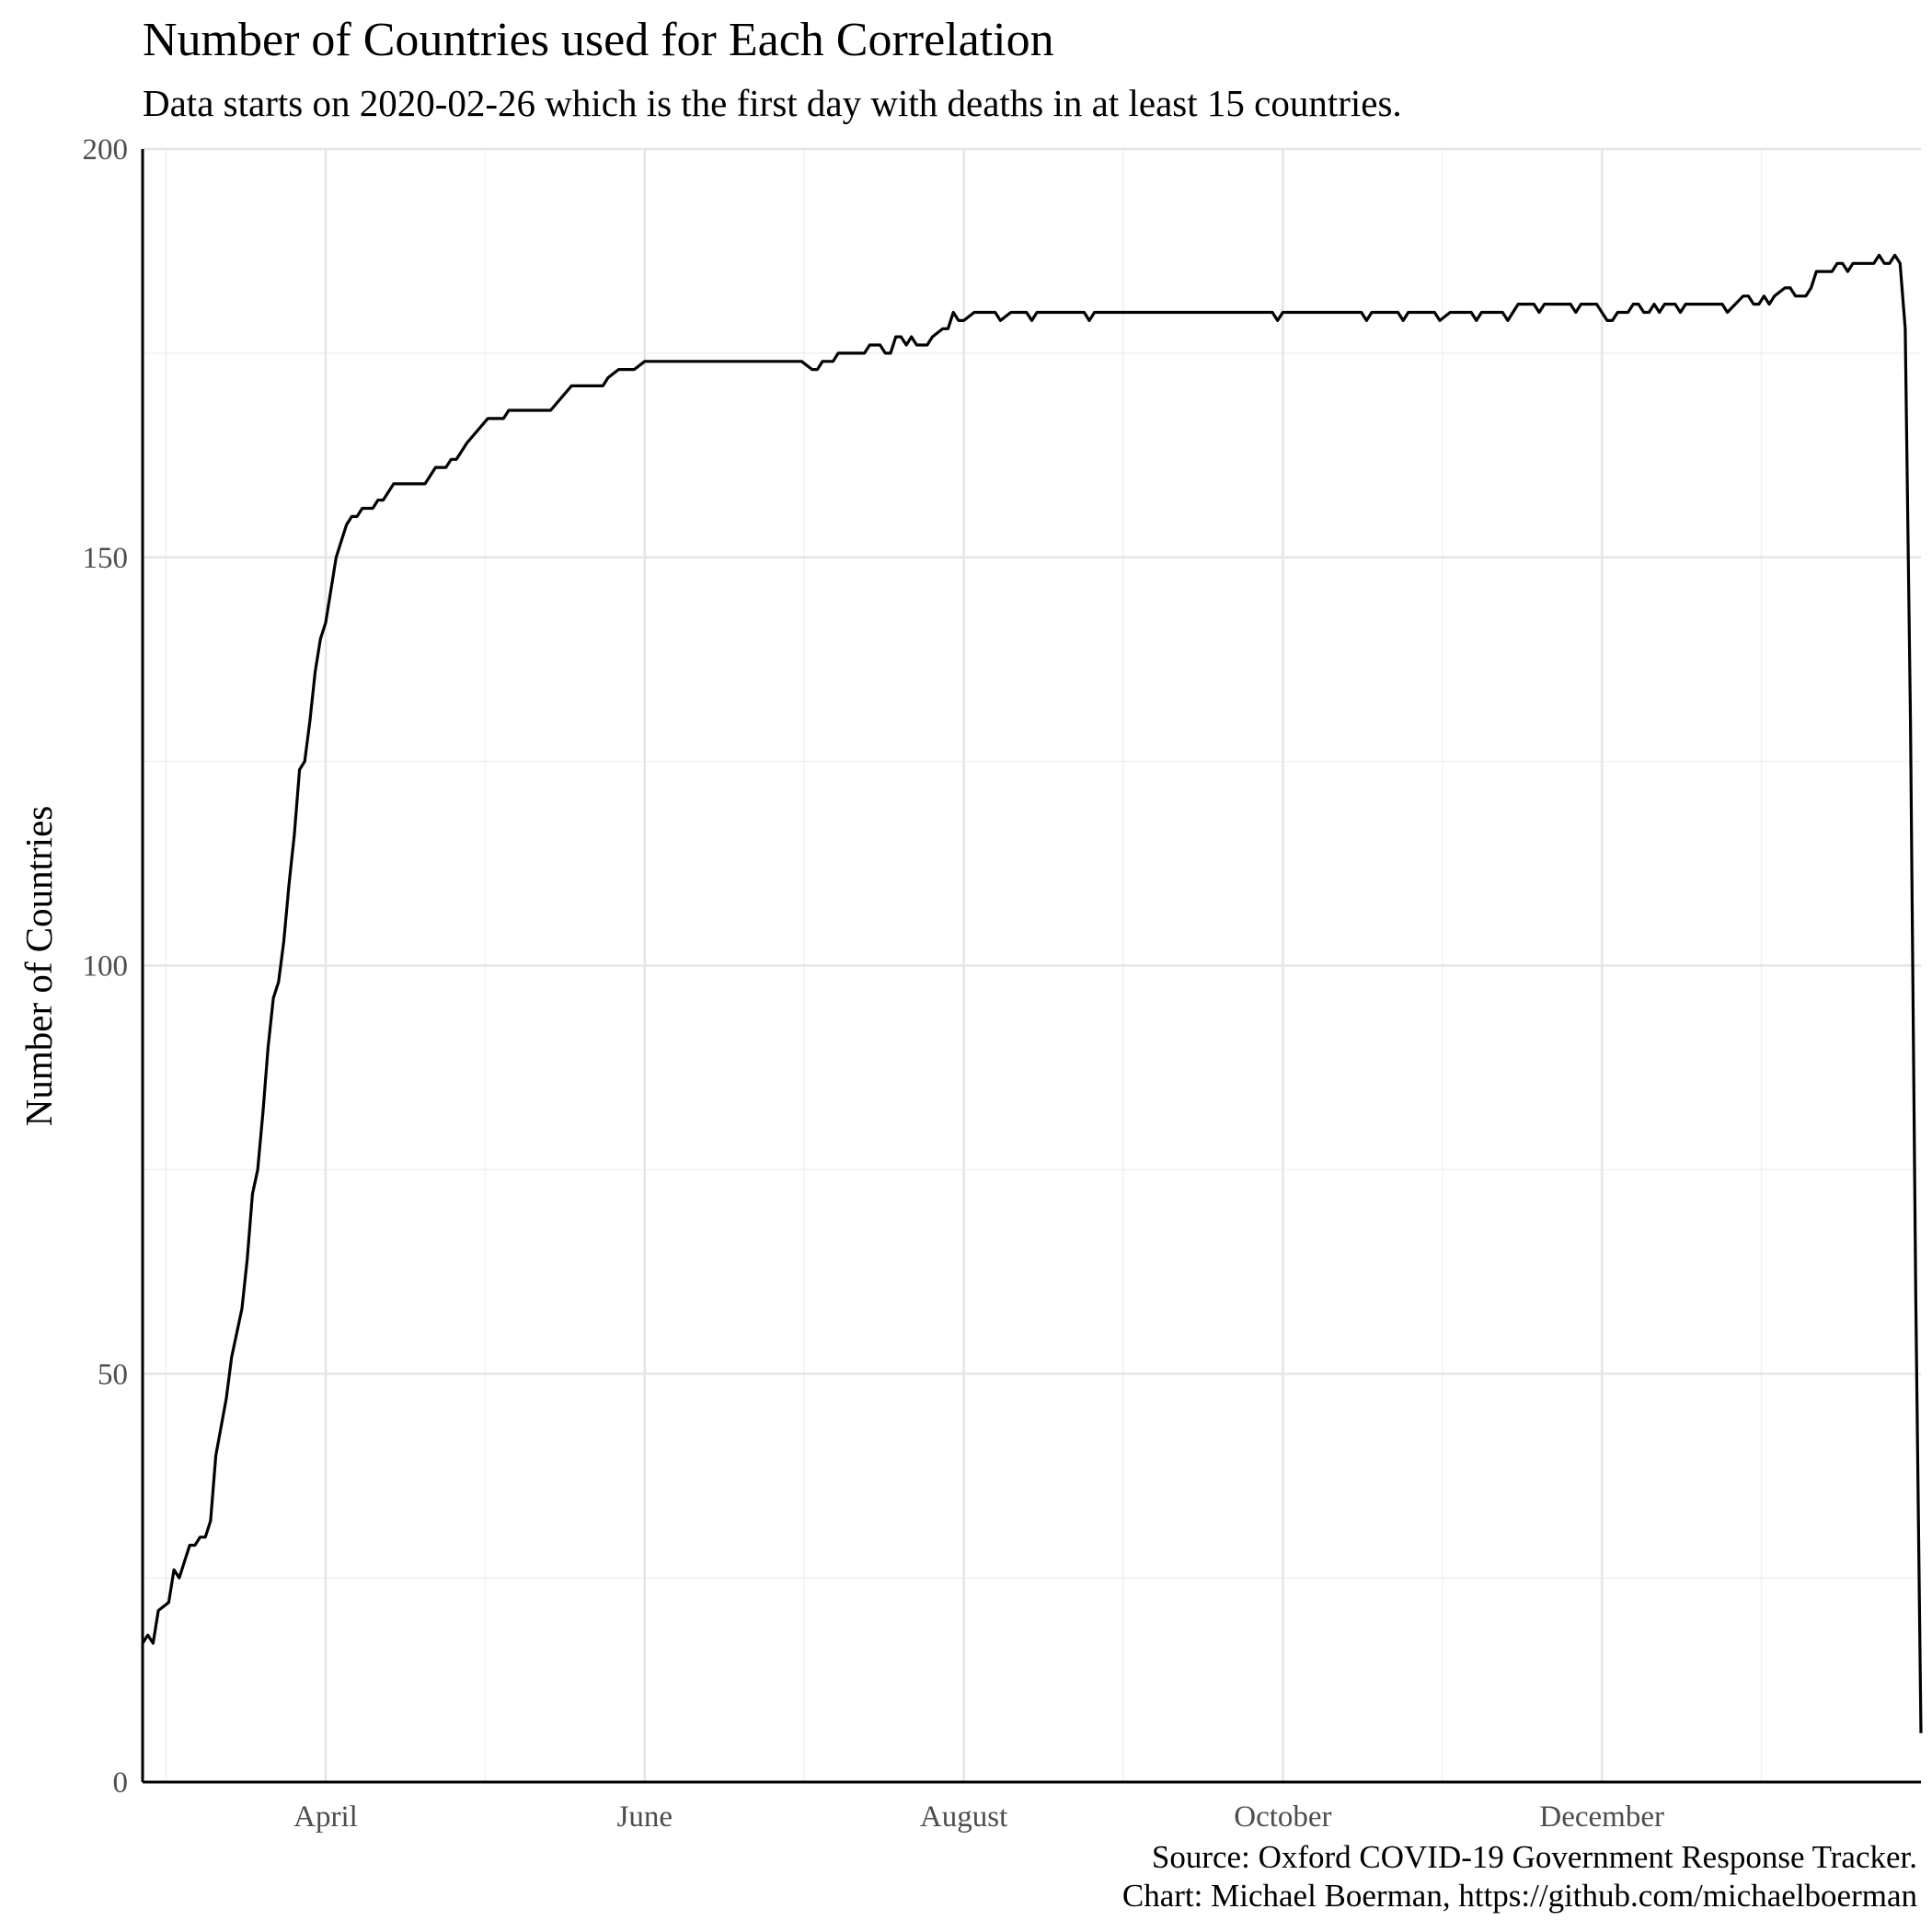 The width and height of the screenshot is (1932, 1932). Describe the element at coordinates (121, 1783) in the screenshot. I see `y-tick-label: 0` at that location.